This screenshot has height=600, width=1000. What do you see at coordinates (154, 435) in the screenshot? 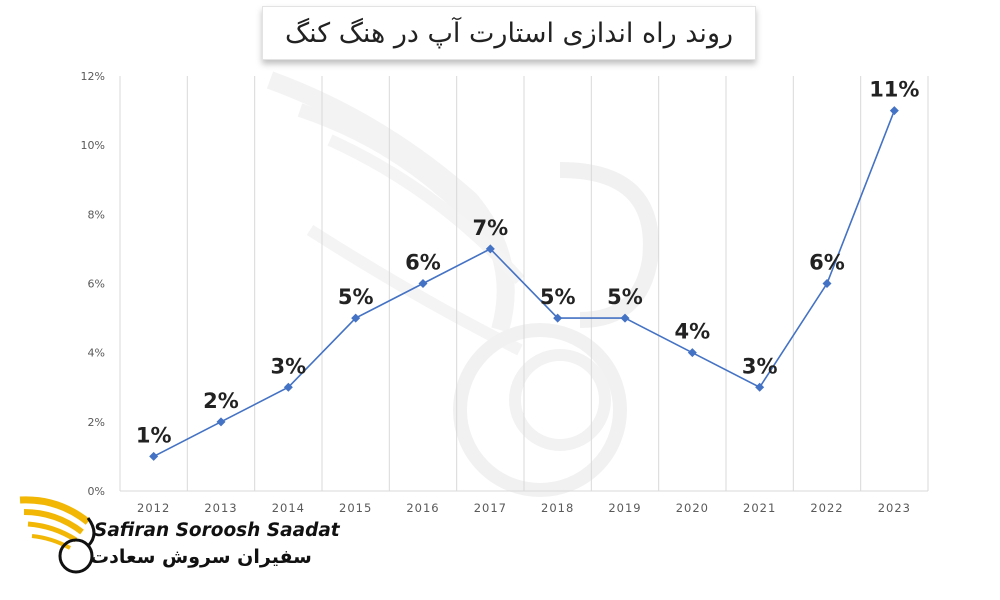
I see `data-label: 1%` at bounding box center [154, 435].